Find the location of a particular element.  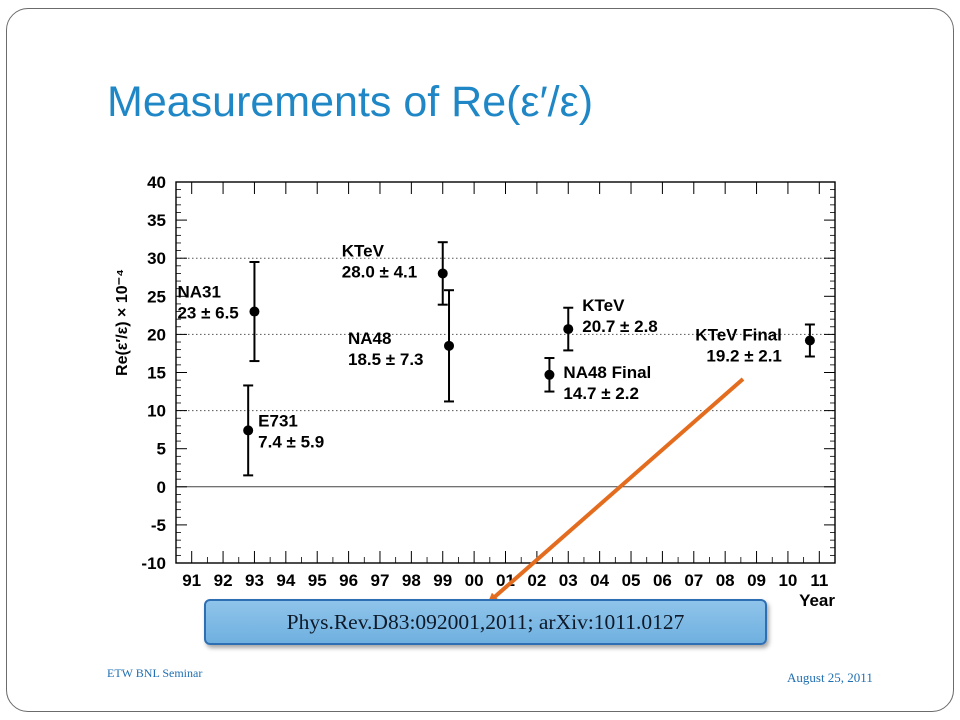

x-tick-label: 08 is located at coordinates (725, 580).